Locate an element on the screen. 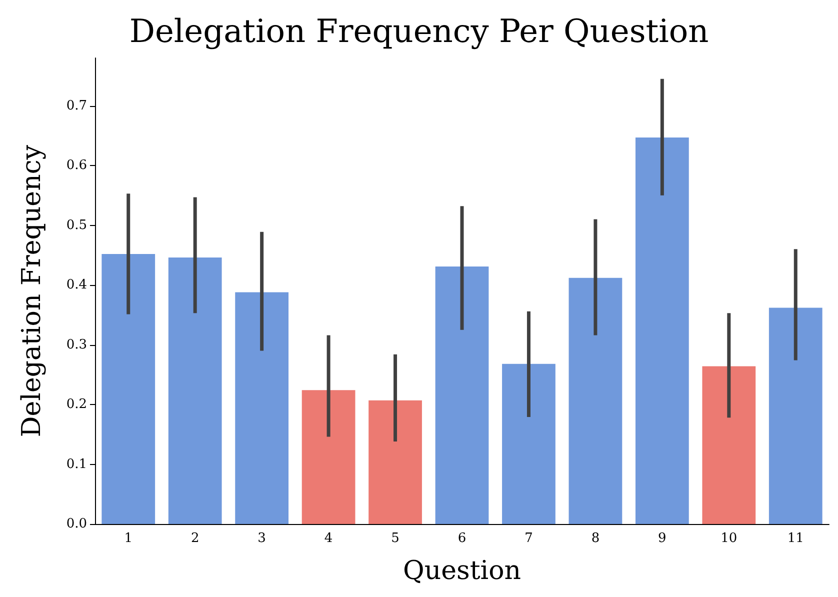 The height and width of the screenshot is (597, 838). x-tick-label: 5 is located at coordinates (395, 538).